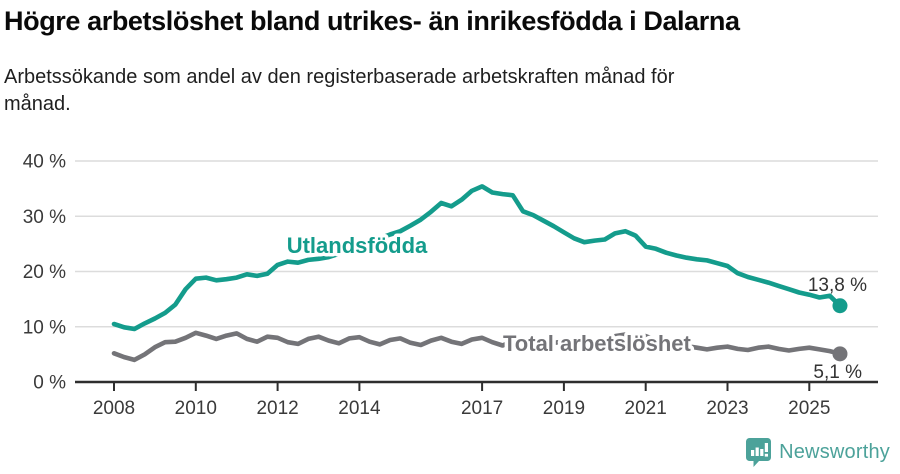  I want to click on series-line-total, so click(477, 346).